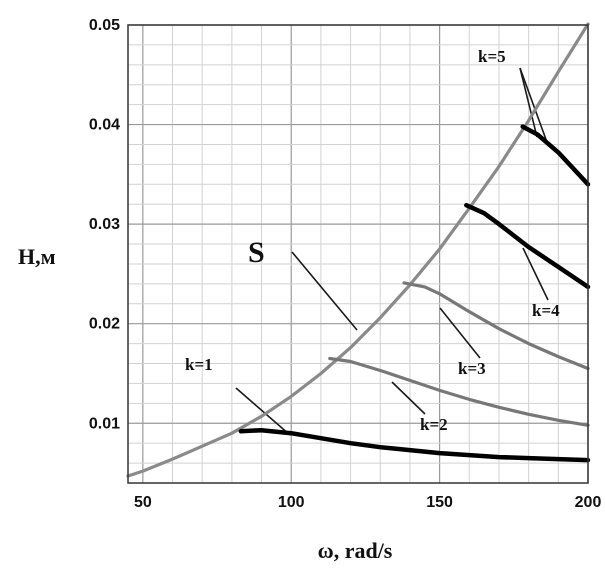  What do you see at coordinates (368, 502) in the screenshot?
I see `x-tick-labels: 50 100 150 200` at bounding box center [368, 502].